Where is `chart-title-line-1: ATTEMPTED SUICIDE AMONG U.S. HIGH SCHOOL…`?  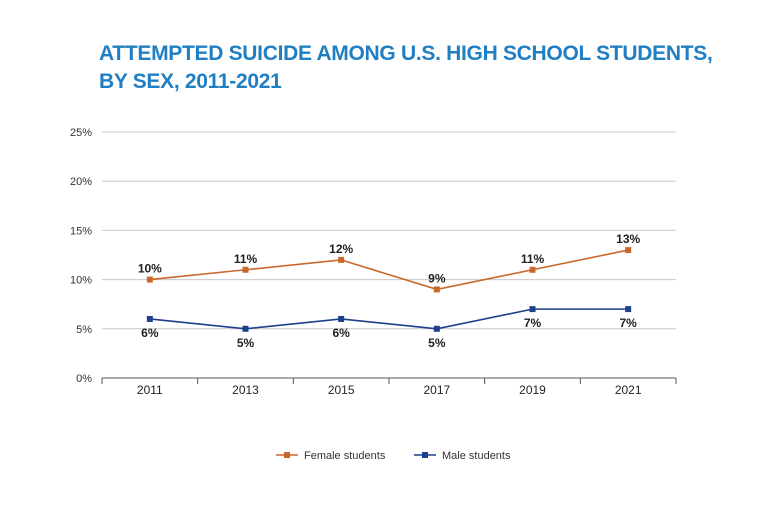
chart-title-line-1: ATTEMPTED SUICIDE AMONG U.S. HIGH SCHOOL… is located at coordinates (406, 53).